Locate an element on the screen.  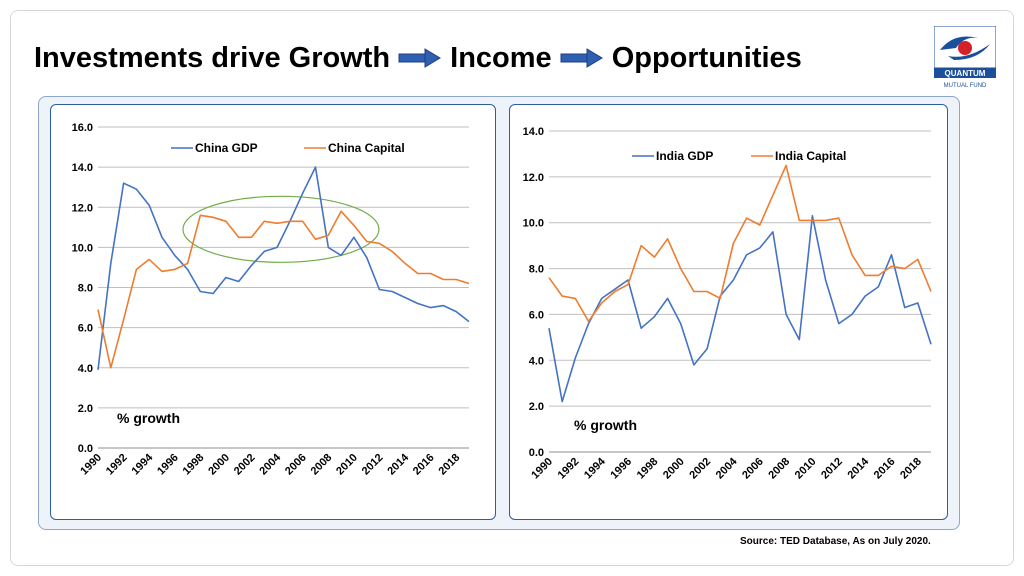
legend-label: China GDP is located at coordinates (226, 148).